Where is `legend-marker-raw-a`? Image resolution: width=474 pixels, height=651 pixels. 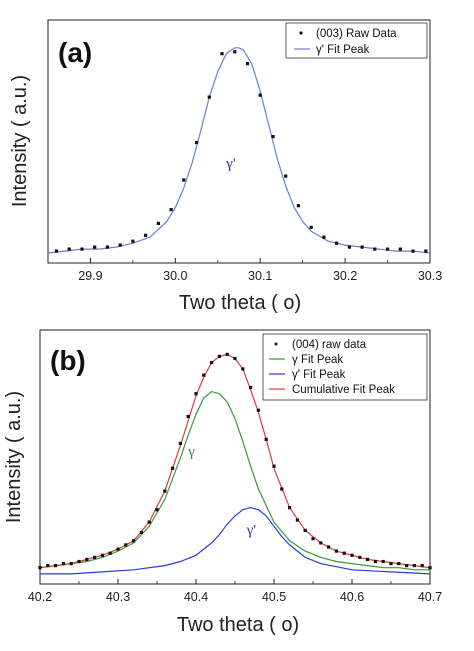
legend-marker-raw-a is located at coordinates (301, 33).